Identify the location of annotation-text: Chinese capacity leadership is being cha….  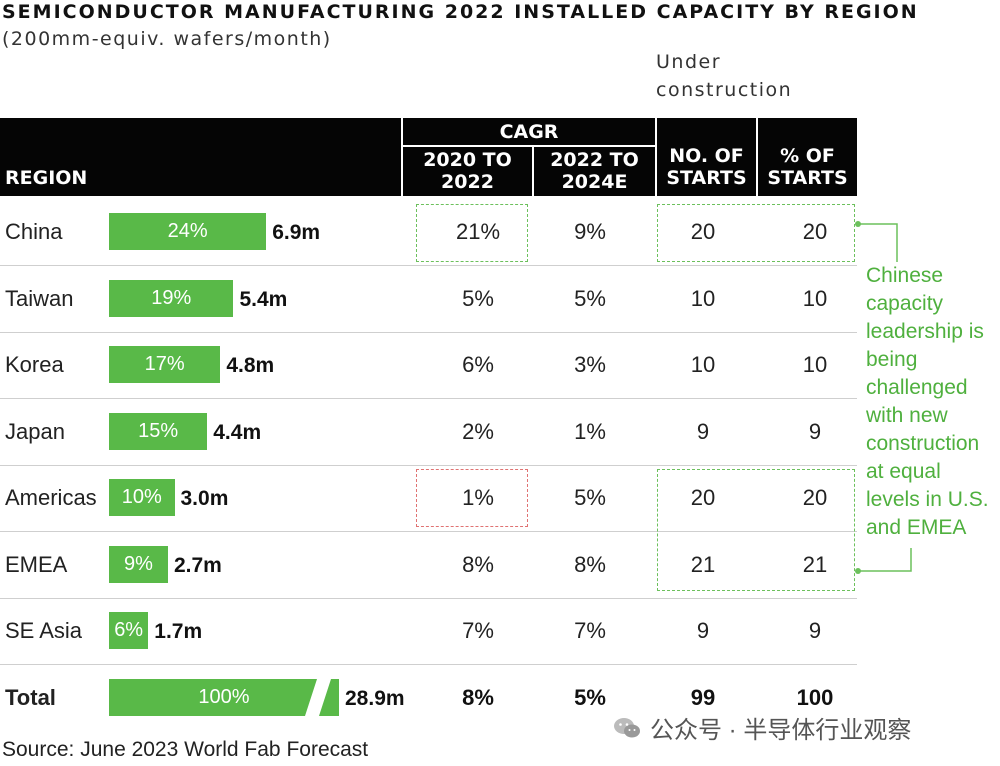
(927, 401).